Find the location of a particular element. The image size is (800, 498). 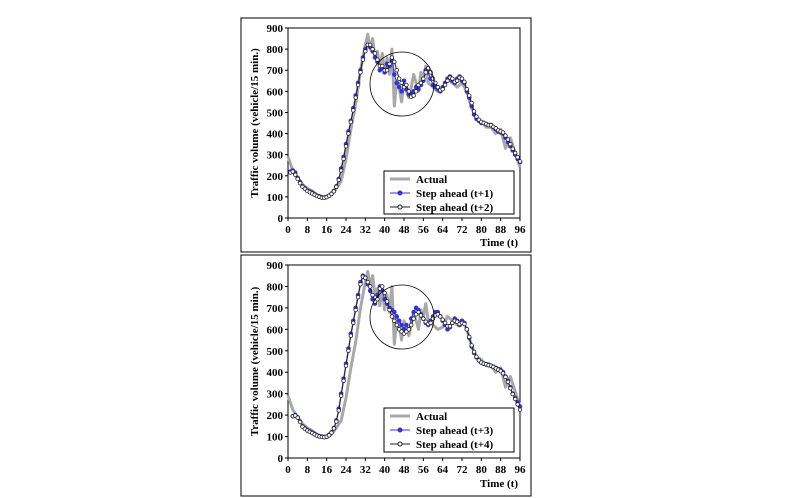

legend-label: Step ahead (t+1) is located at coordinates (454, 194).